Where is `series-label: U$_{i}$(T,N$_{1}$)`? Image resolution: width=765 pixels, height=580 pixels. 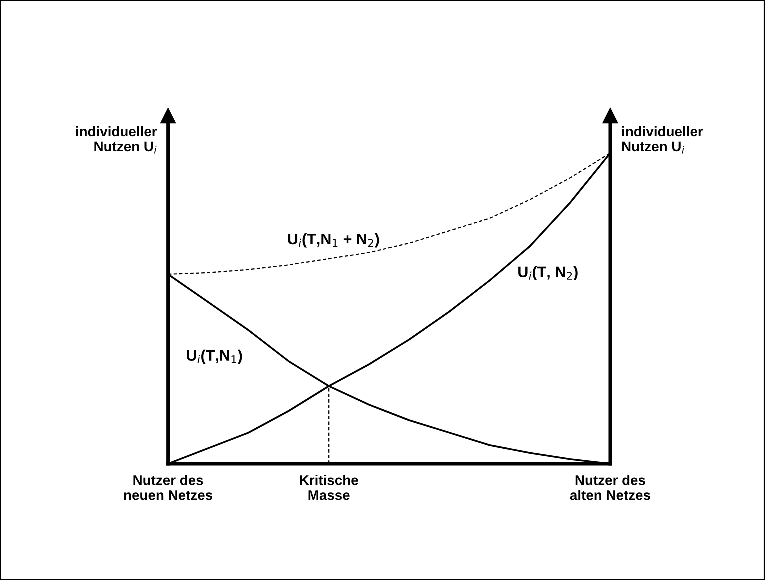
series-label: U$_{i}$(T,N$_{1}$) is located at coordinates (214, 357).